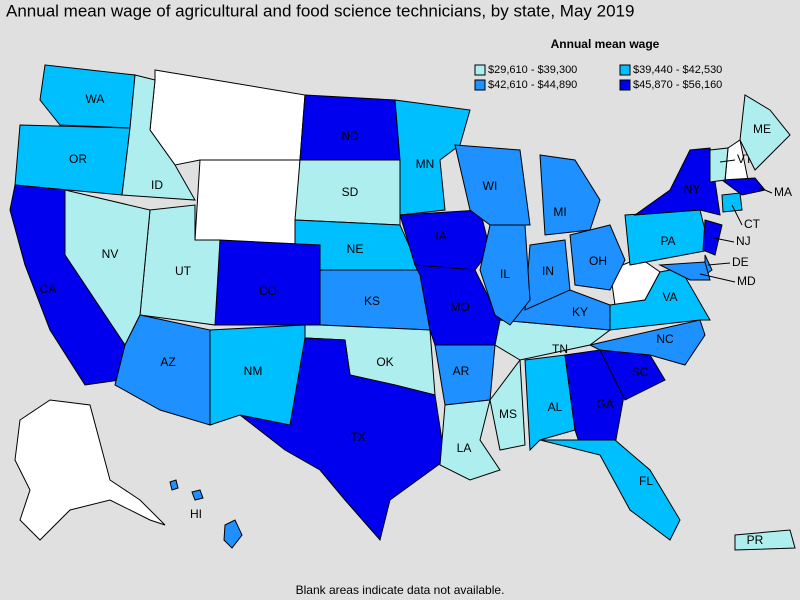 This screenshot has height=600, width=800. What do you see at coordinates (580, 312) in the screenshot?
I see `state-label: KY` at bounding box center [580, 312].